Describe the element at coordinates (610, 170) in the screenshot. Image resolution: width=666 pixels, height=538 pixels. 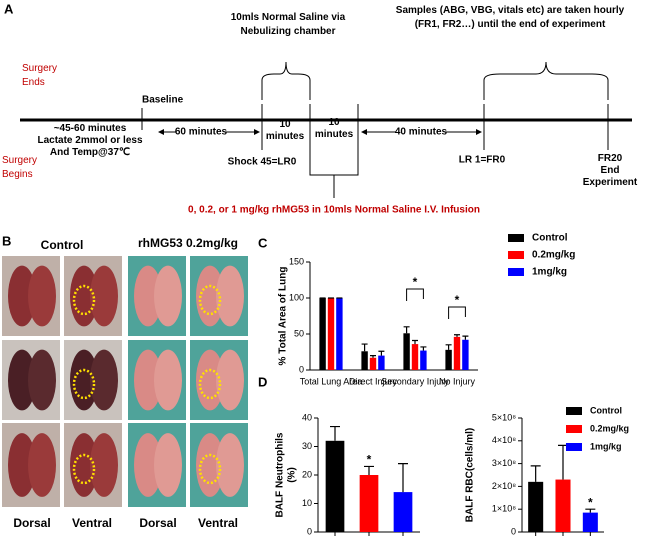
I see `end-experiment: FR20 End Experiment` at that location.